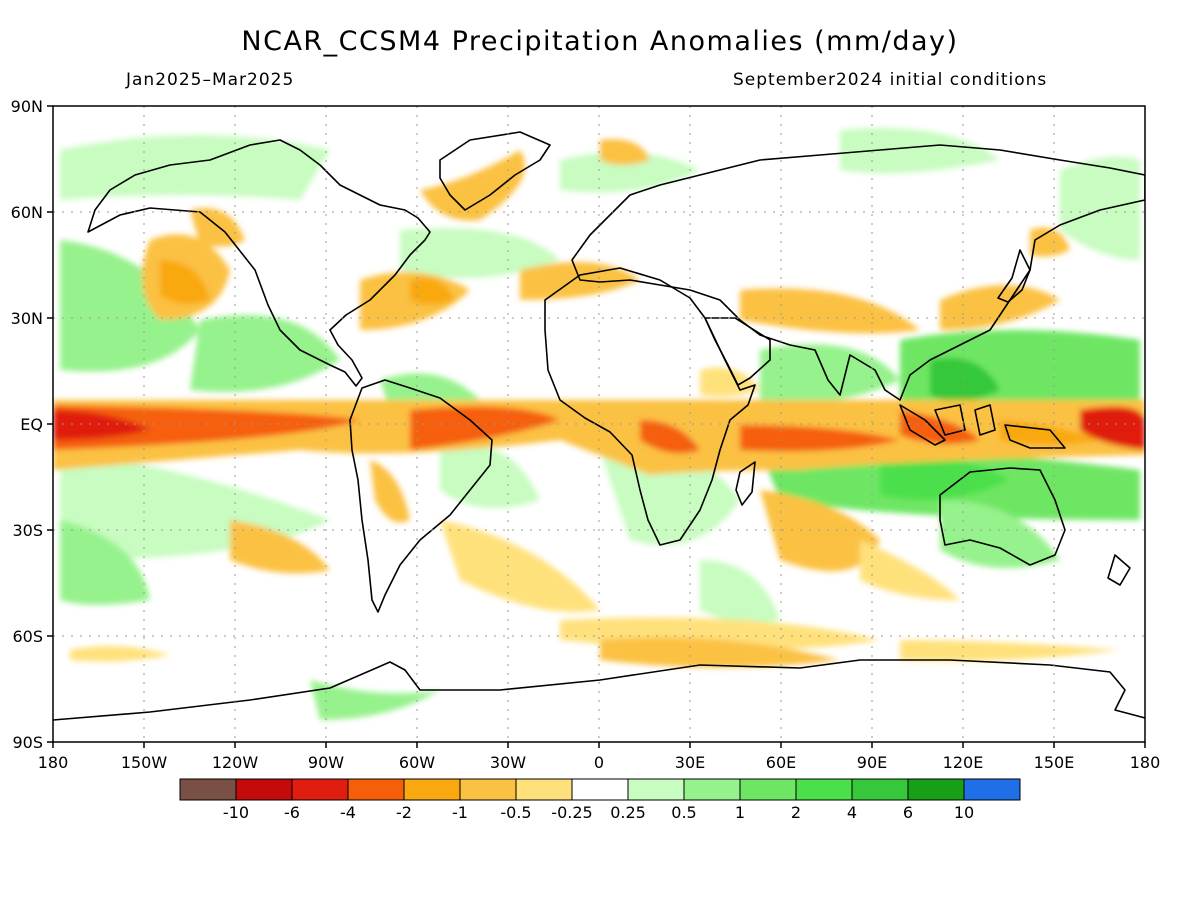 The image size is (1200, 900). Describe the element at coordinates (508, 762) in the screenshot. I see `lon-label: 30W` at that location.